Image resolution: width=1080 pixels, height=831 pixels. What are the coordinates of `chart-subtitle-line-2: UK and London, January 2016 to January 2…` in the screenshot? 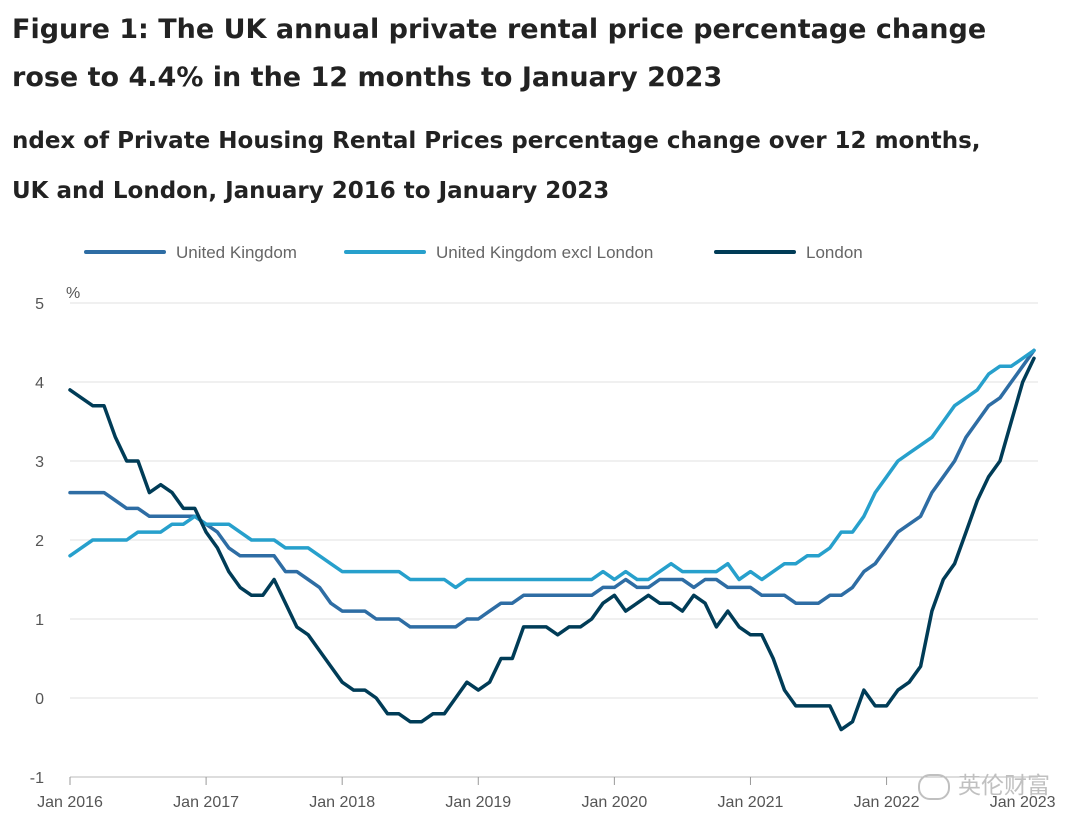 It's located at (311, 191).